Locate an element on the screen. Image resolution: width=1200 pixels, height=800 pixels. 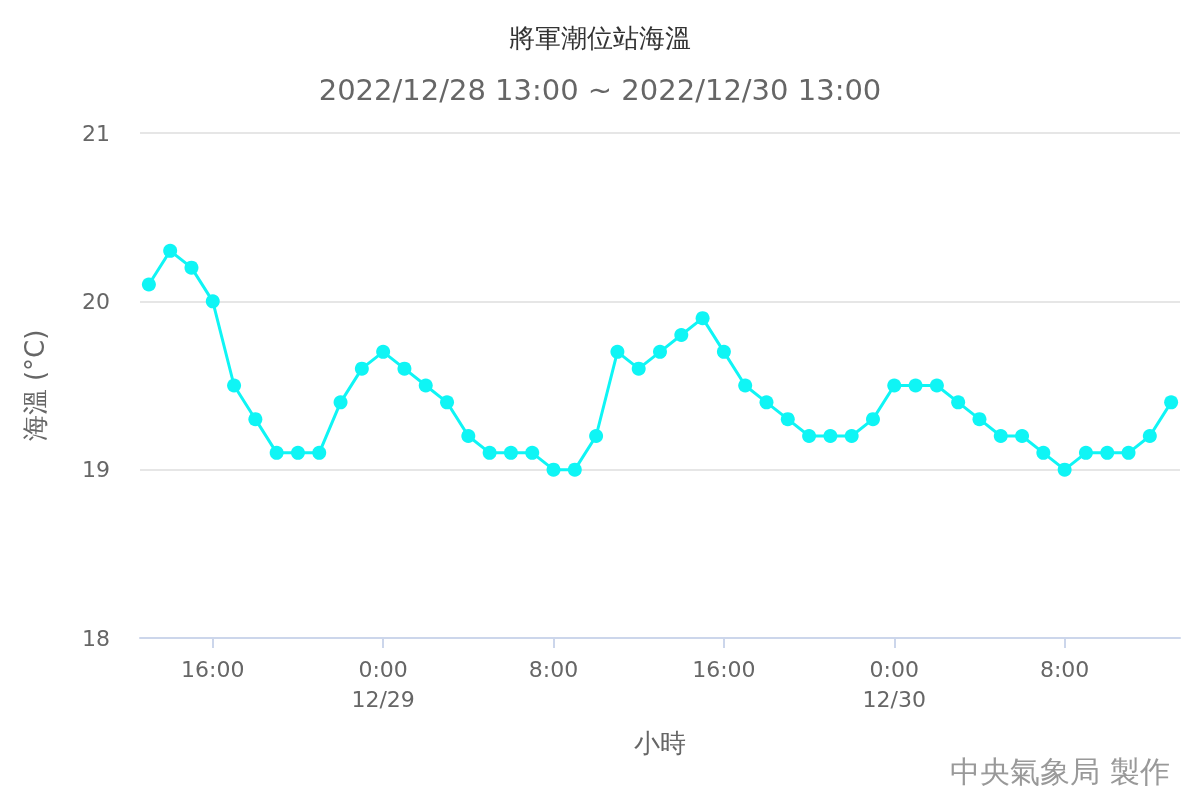
y-tick-label: 19 is located at coordinates (96, 470).